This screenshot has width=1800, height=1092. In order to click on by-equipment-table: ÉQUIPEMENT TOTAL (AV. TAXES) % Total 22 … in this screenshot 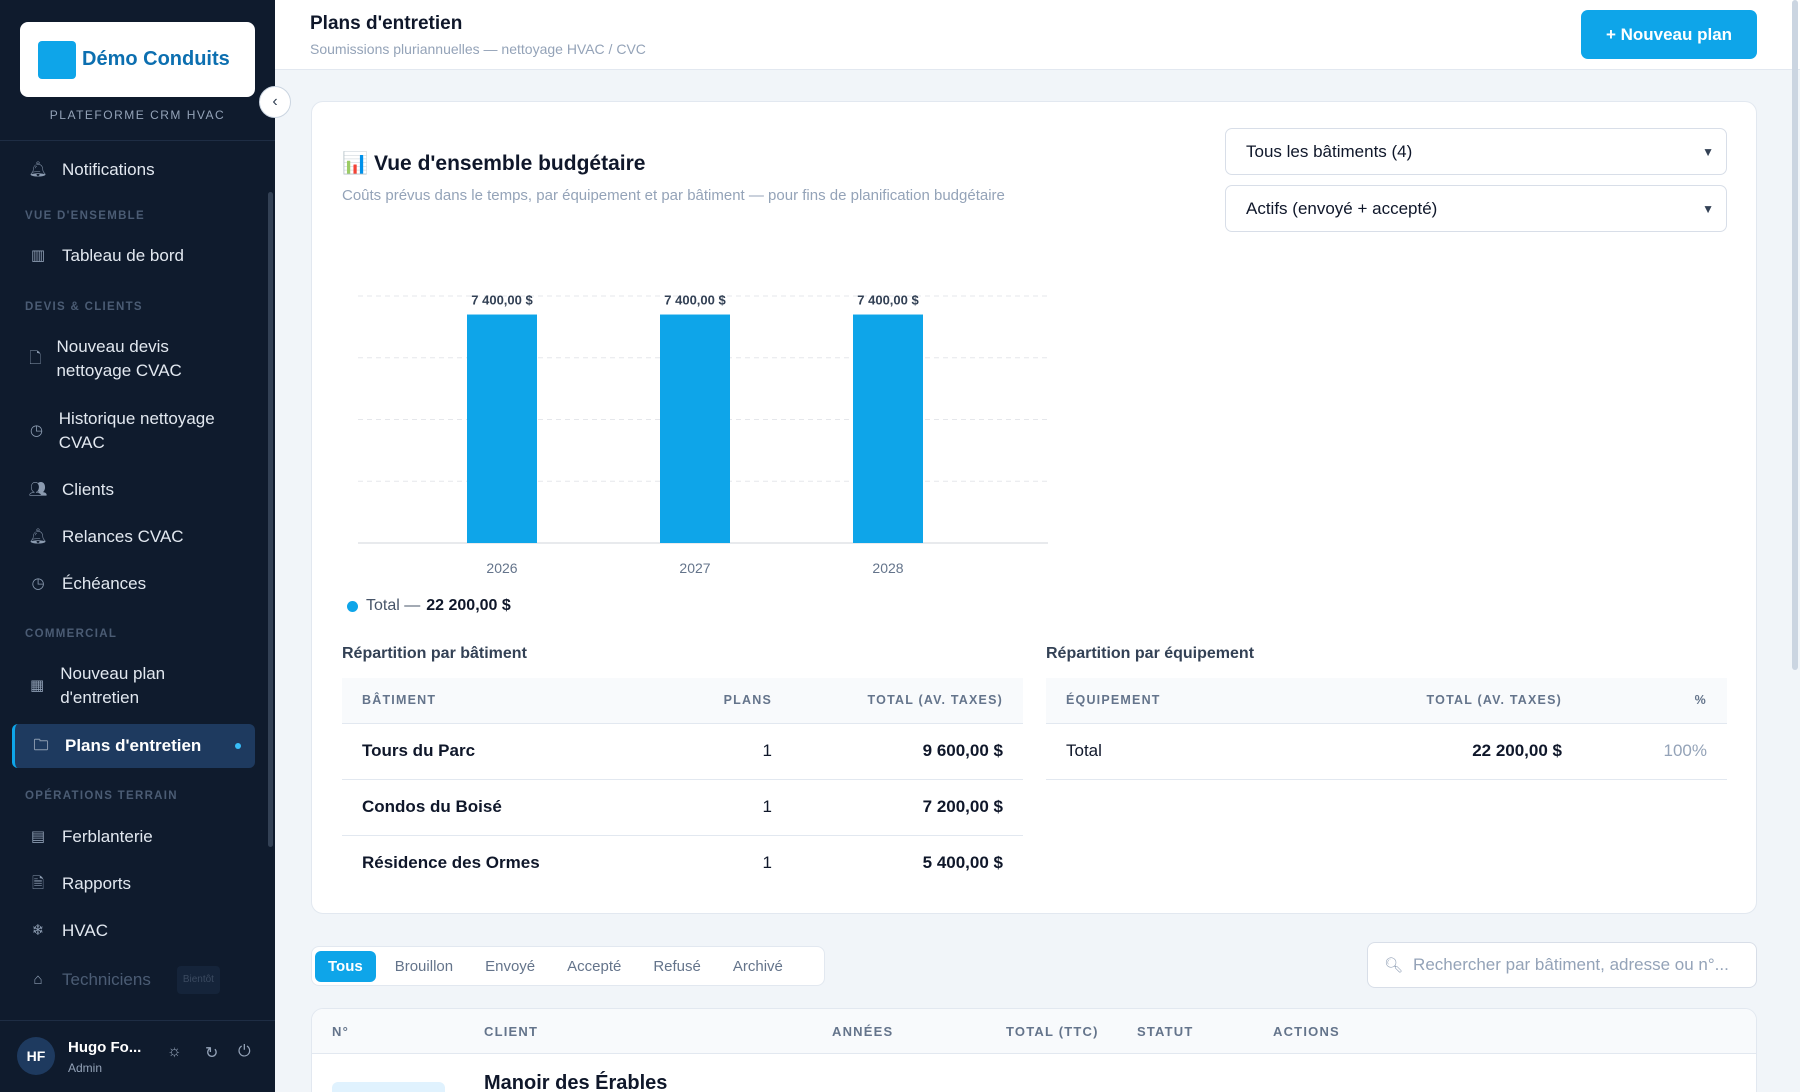, I will do `click(1386, 729)`.